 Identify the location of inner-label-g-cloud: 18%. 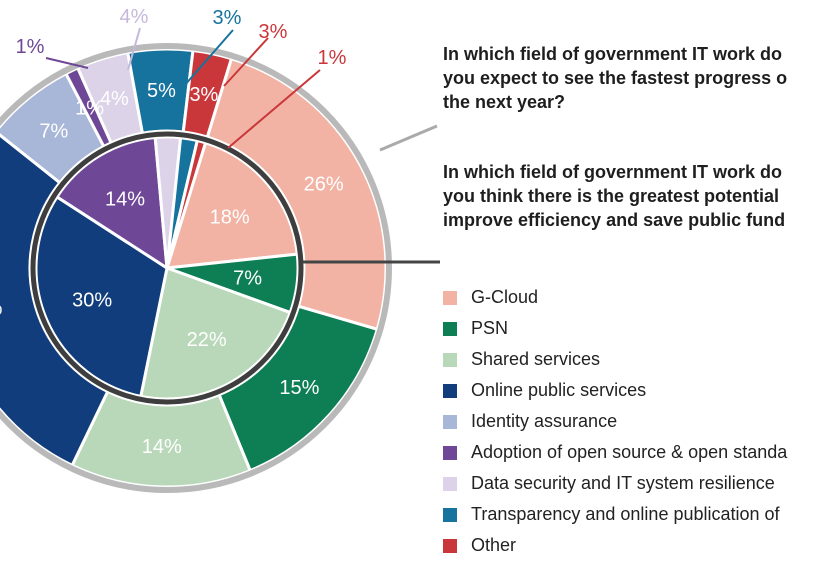
(230, 217).